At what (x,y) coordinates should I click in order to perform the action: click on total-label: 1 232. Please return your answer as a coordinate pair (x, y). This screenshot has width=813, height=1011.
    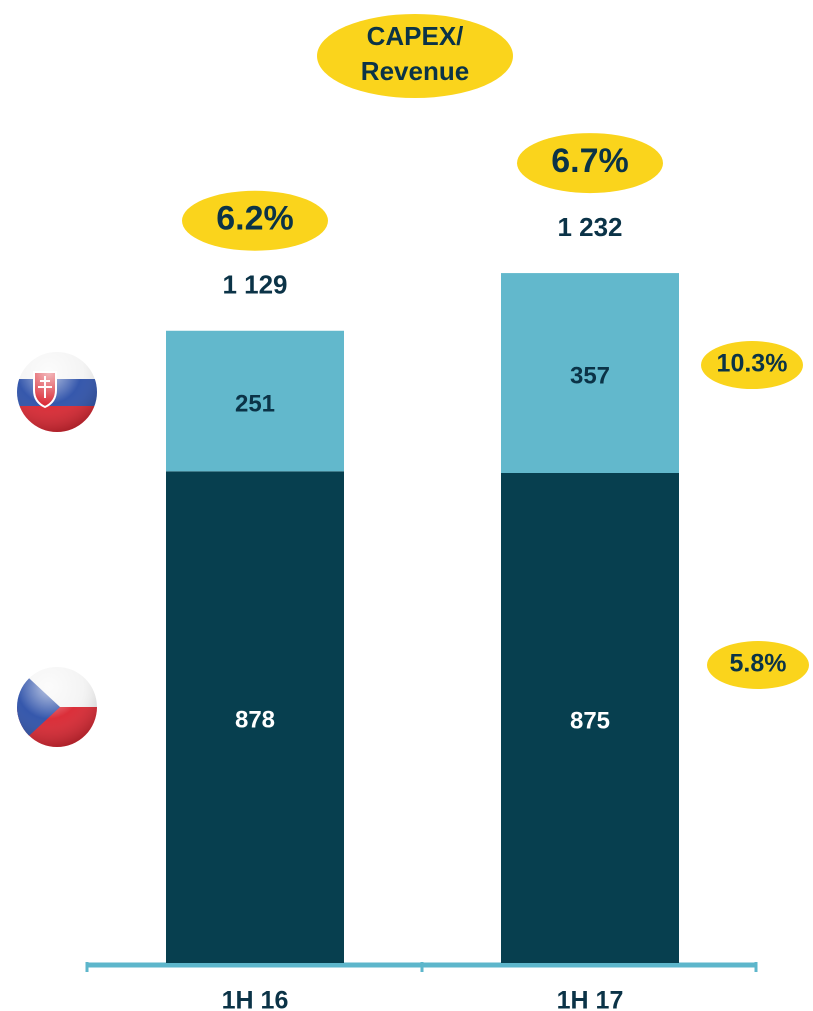
    Looking at the image, I should click on (589, 227).